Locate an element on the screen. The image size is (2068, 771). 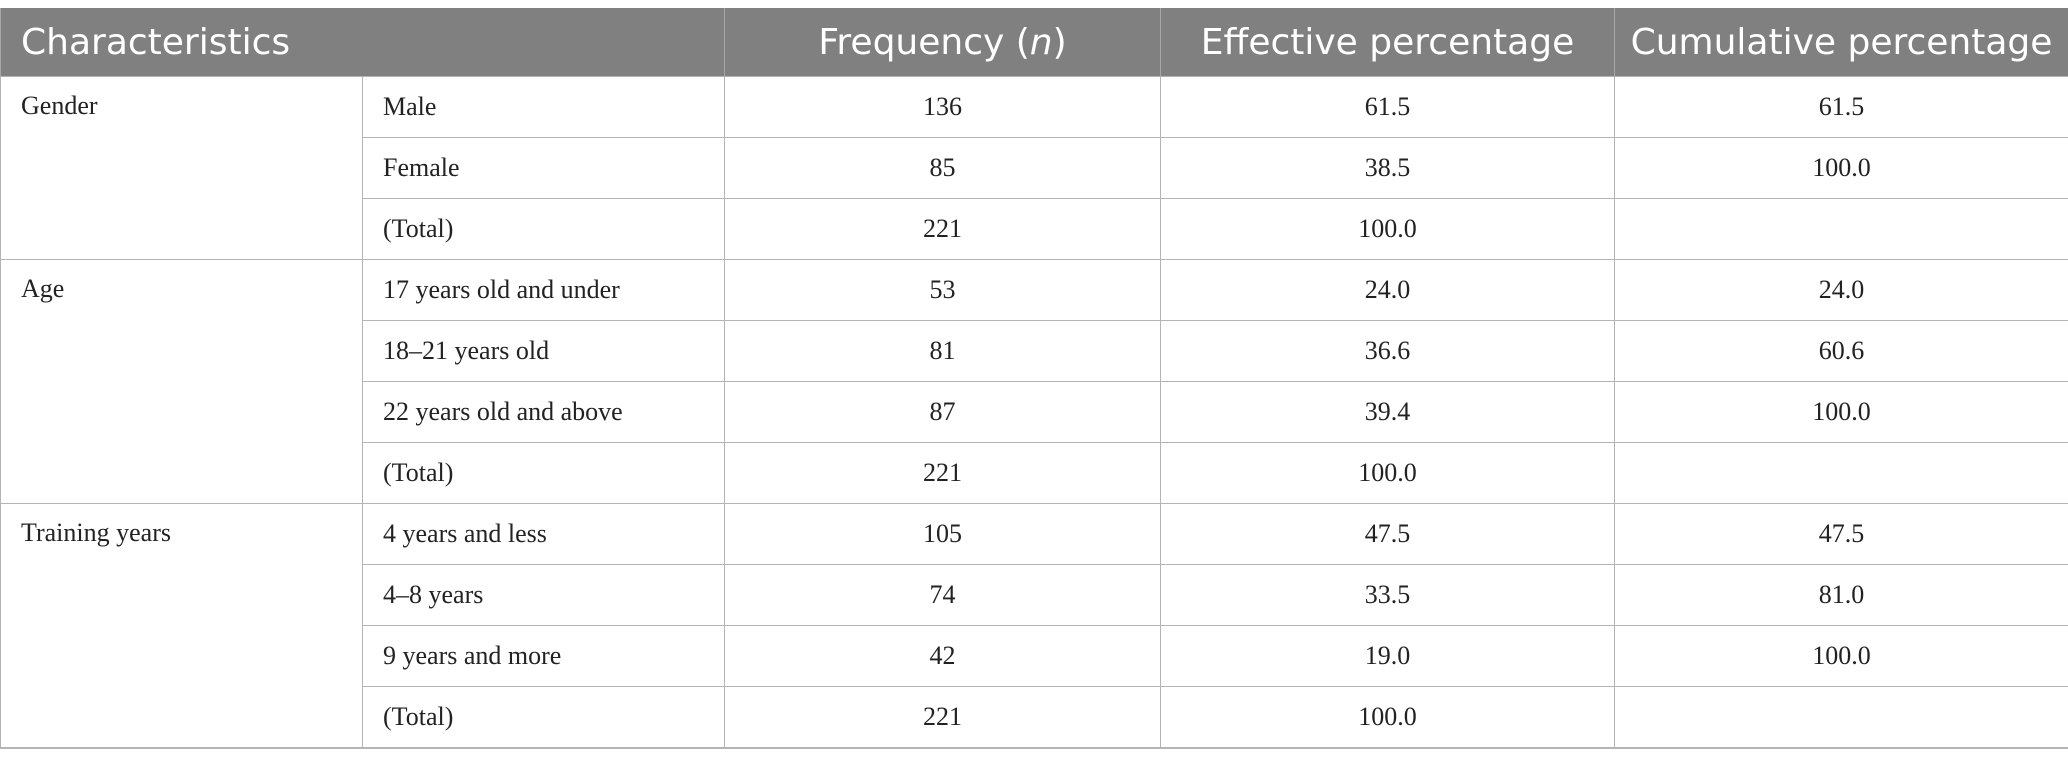
table-row: 4–8 years 74 33.5 81.0 is located at coordinates (1034, 595).